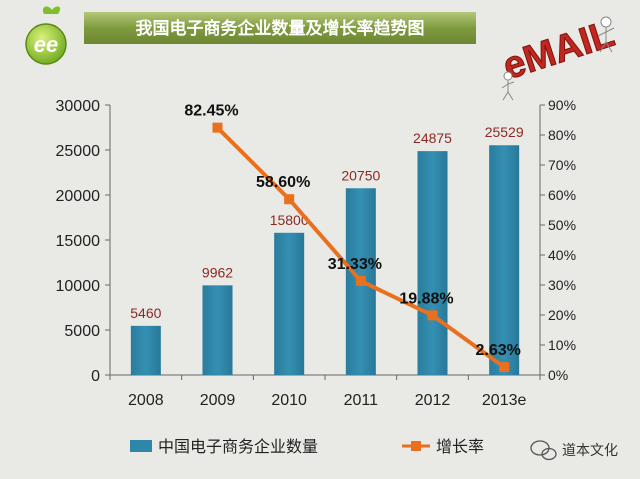  What do you see at coordinates (558, 58) in the screenshot?
I see `figure-person-icon` at bounding box center [558, 58].